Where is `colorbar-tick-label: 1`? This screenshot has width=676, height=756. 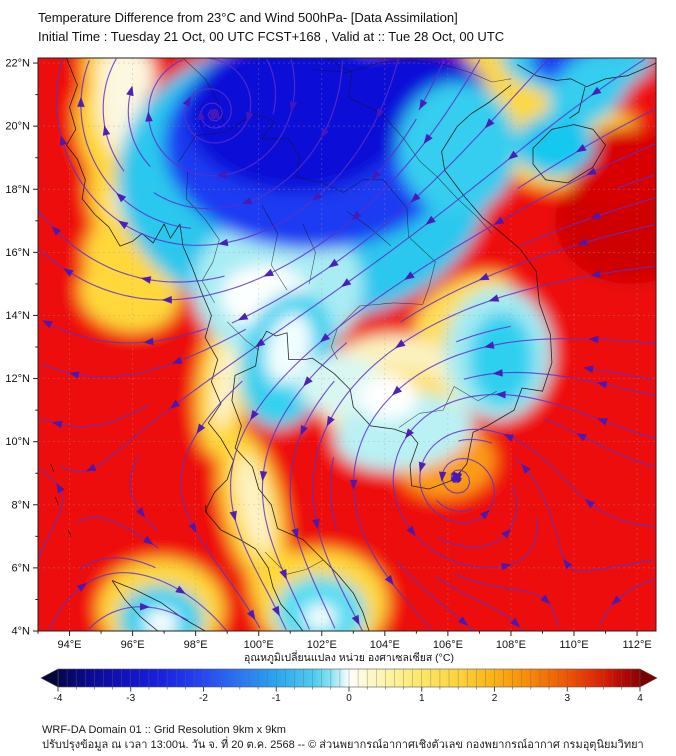
colorbar-tick-label: 1 is located at coordinates (422, 698).